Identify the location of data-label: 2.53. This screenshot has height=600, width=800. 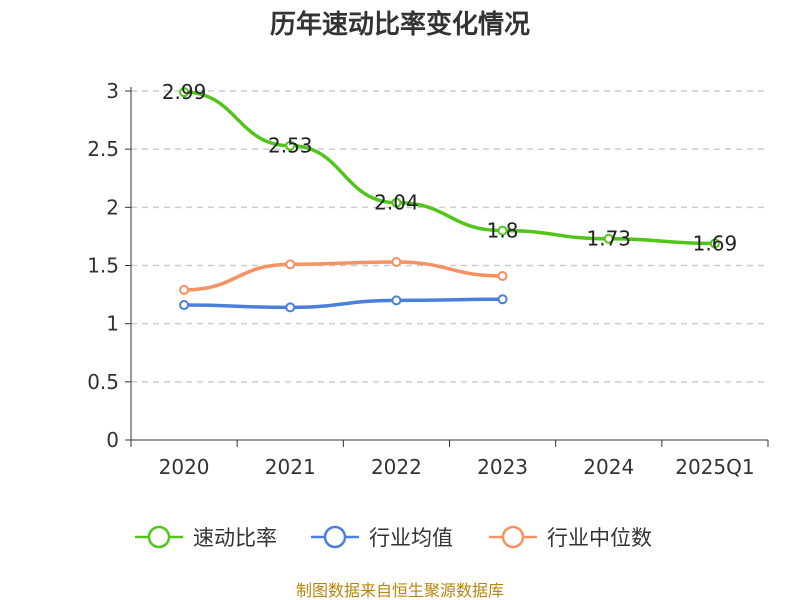
(290, 146).